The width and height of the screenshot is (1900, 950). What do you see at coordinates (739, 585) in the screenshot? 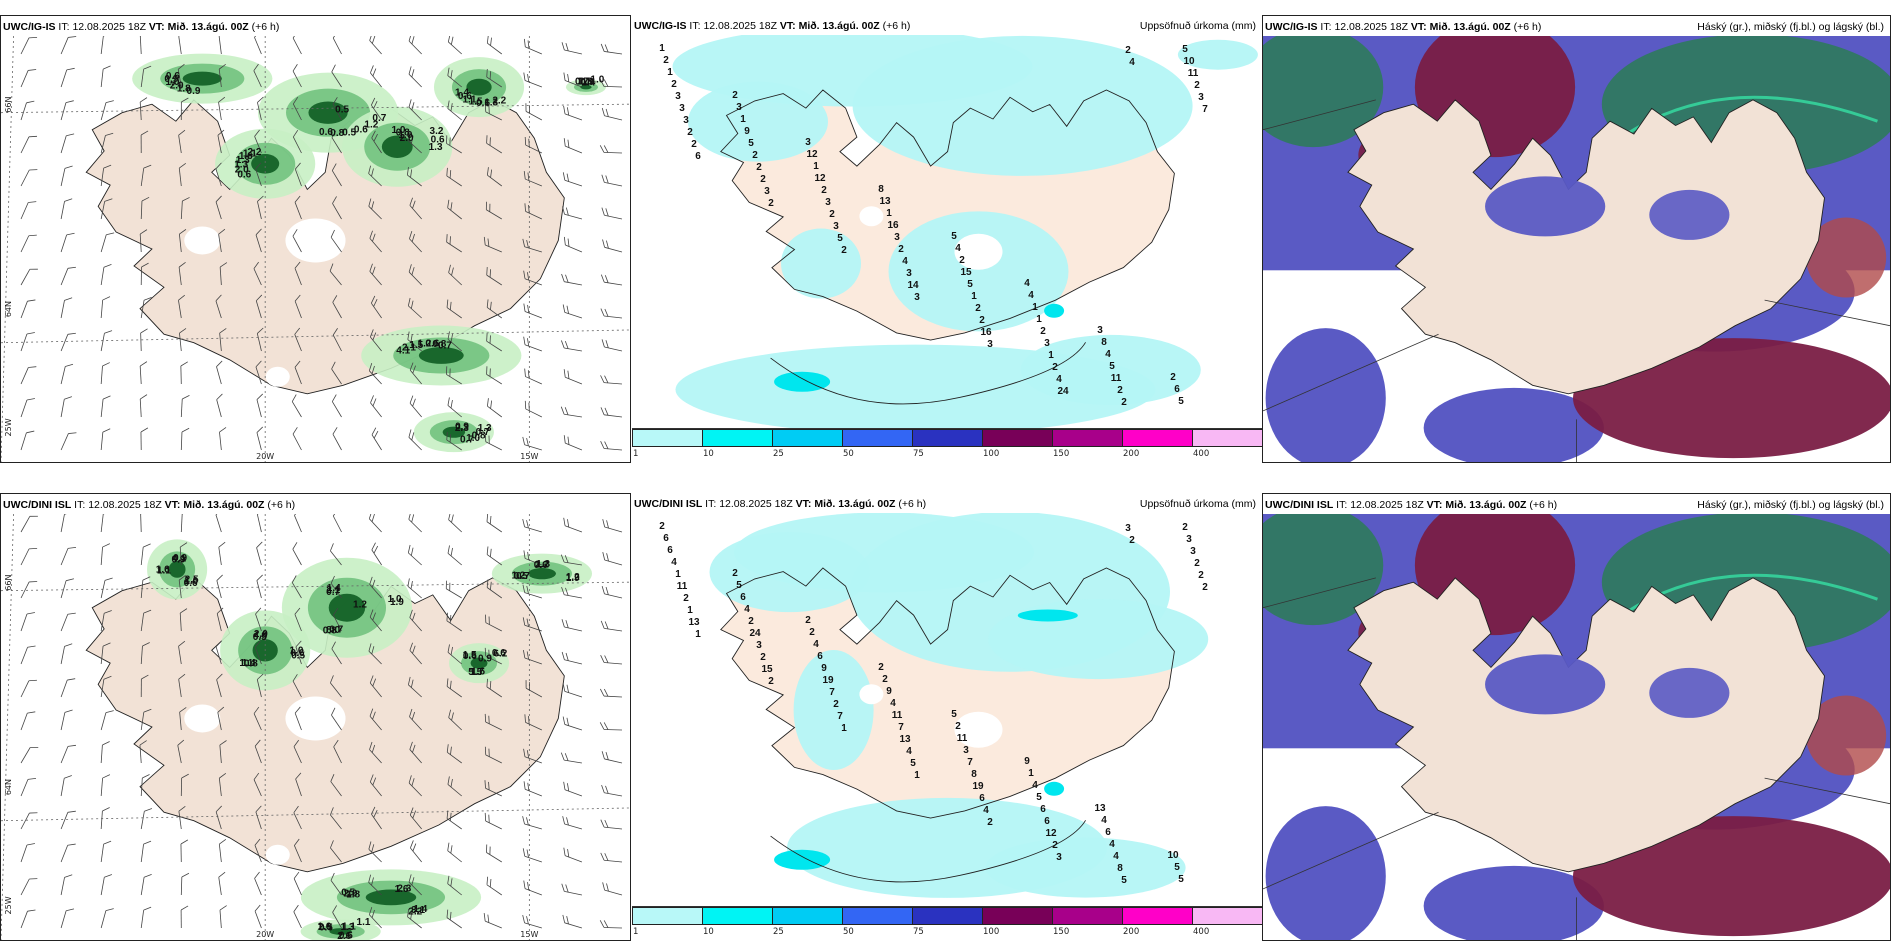
I see `accum-value-label: 5` at bounding box center [739, 585].